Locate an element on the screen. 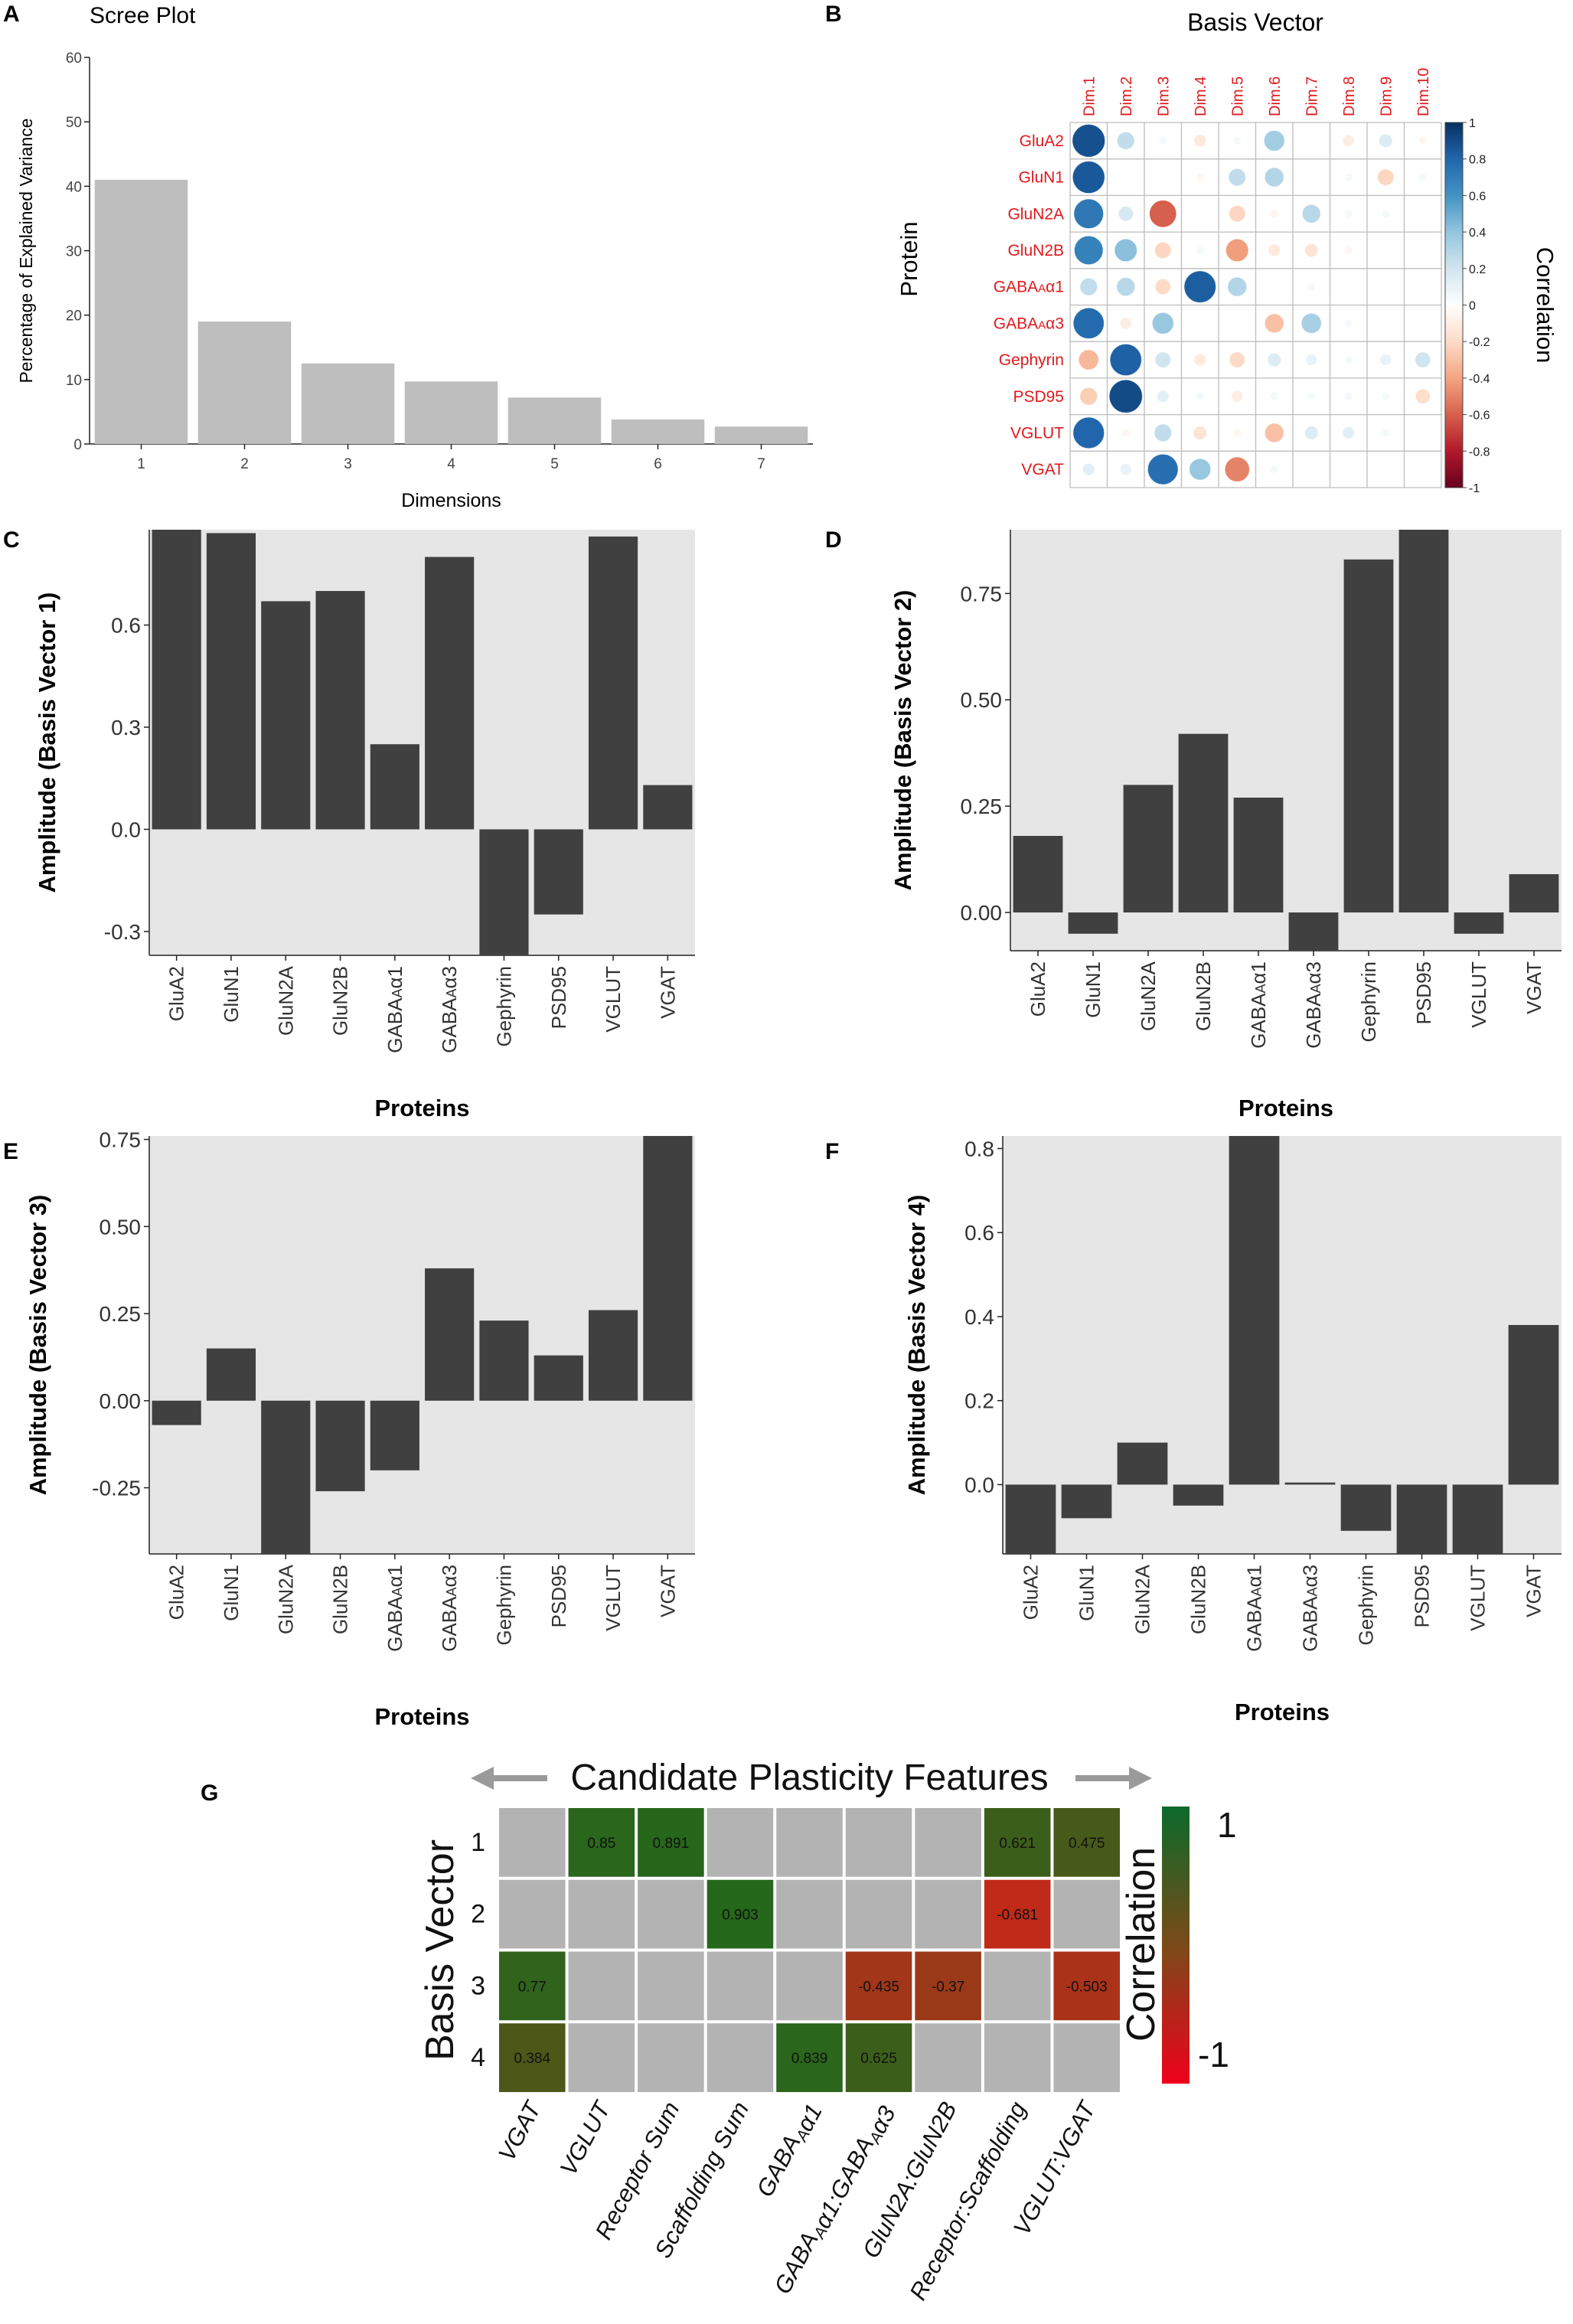  heatmap-cell-value: 0.475 is located at coordinates (1087, 1844).